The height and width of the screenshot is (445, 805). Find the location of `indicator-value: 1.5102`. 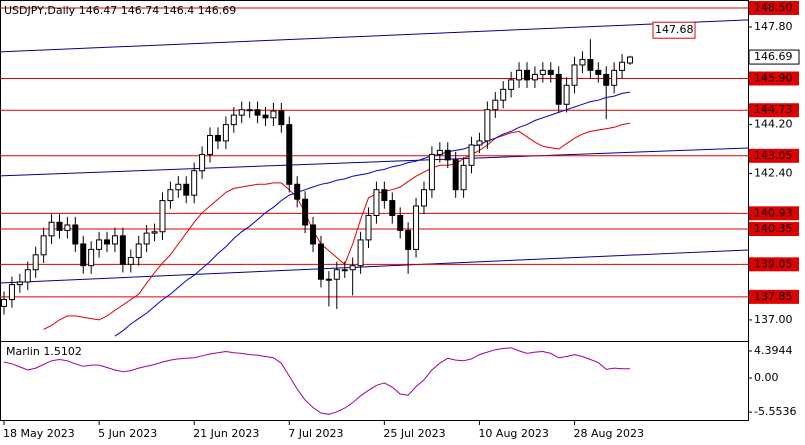

indicator-value: 1.5102 is located at coordinates (62, 351).